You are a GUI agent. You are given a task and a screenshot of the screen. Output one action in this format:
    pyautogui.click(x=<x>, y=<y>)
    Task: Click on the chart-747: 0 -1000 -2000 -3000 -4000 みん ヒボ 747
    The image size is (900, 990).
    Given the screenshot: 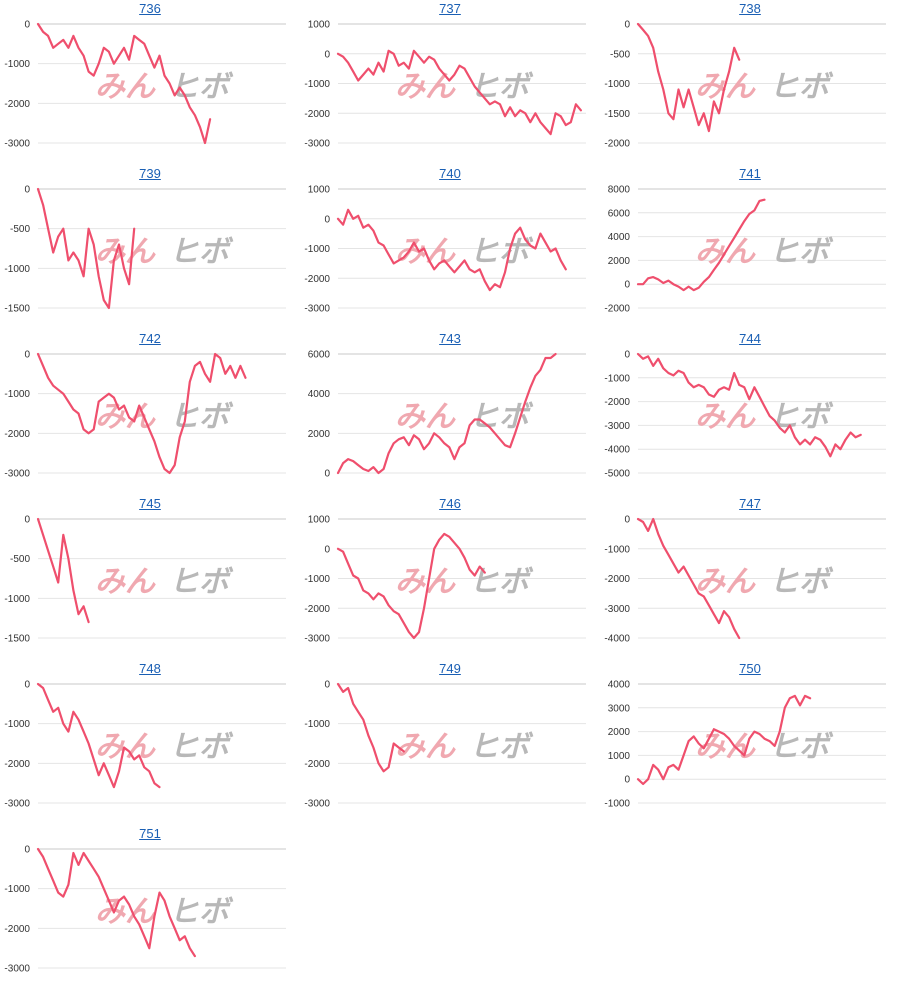 What is the action you would take?
    pyautogui.click(x=750, y=577)
    